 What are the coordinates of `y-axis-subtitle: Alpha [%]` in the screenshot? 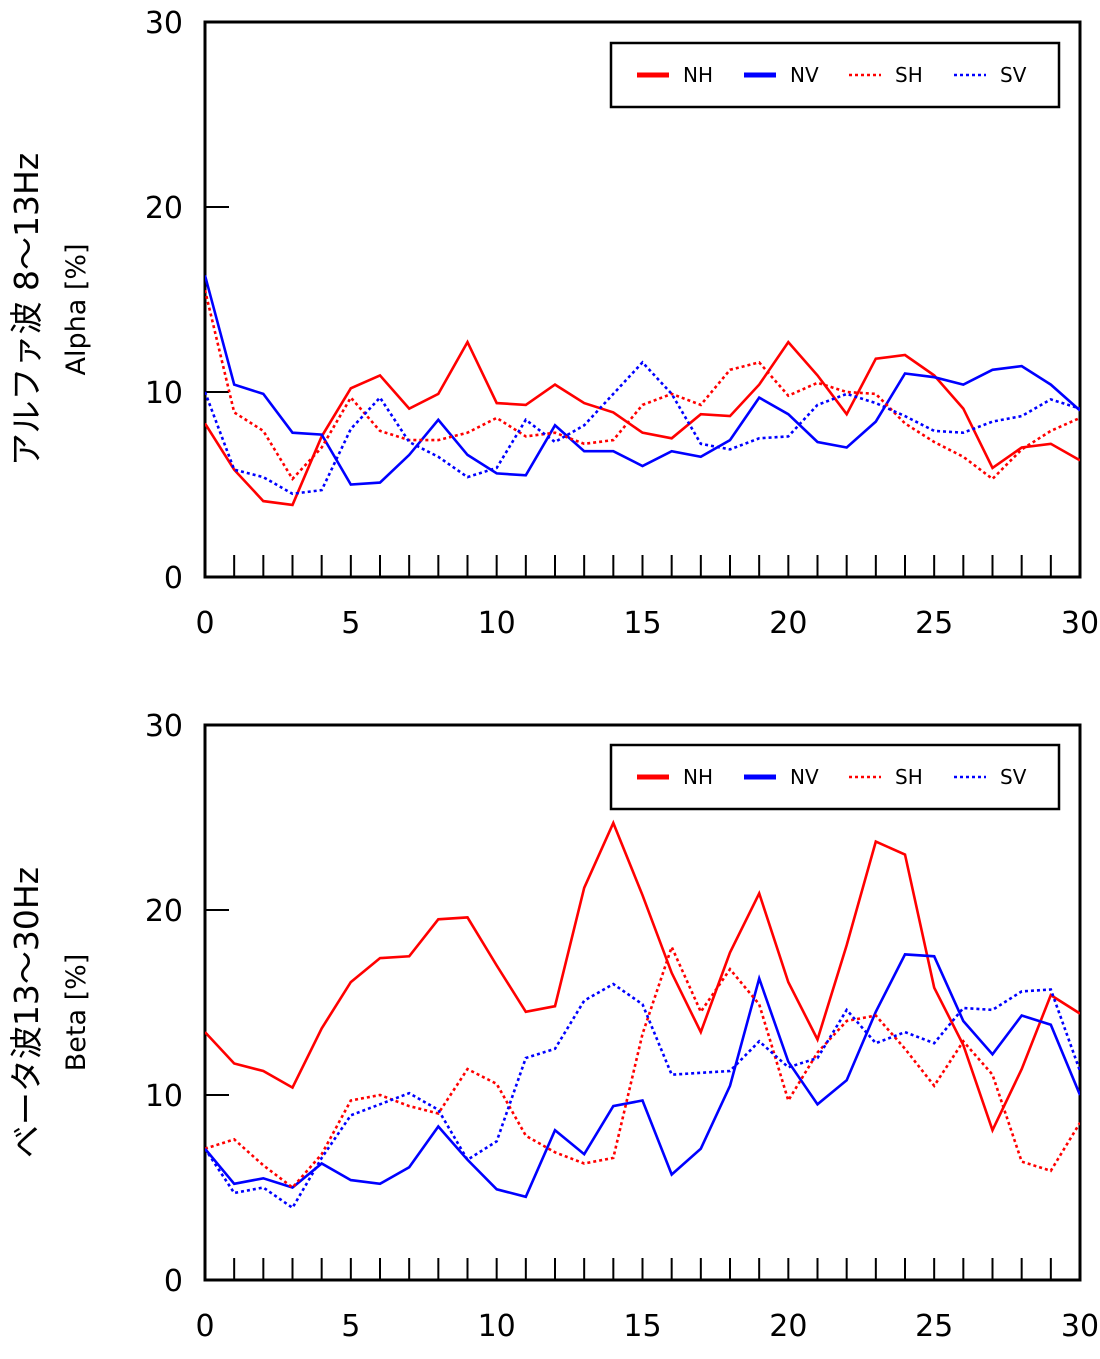 It's located at (76, 309).